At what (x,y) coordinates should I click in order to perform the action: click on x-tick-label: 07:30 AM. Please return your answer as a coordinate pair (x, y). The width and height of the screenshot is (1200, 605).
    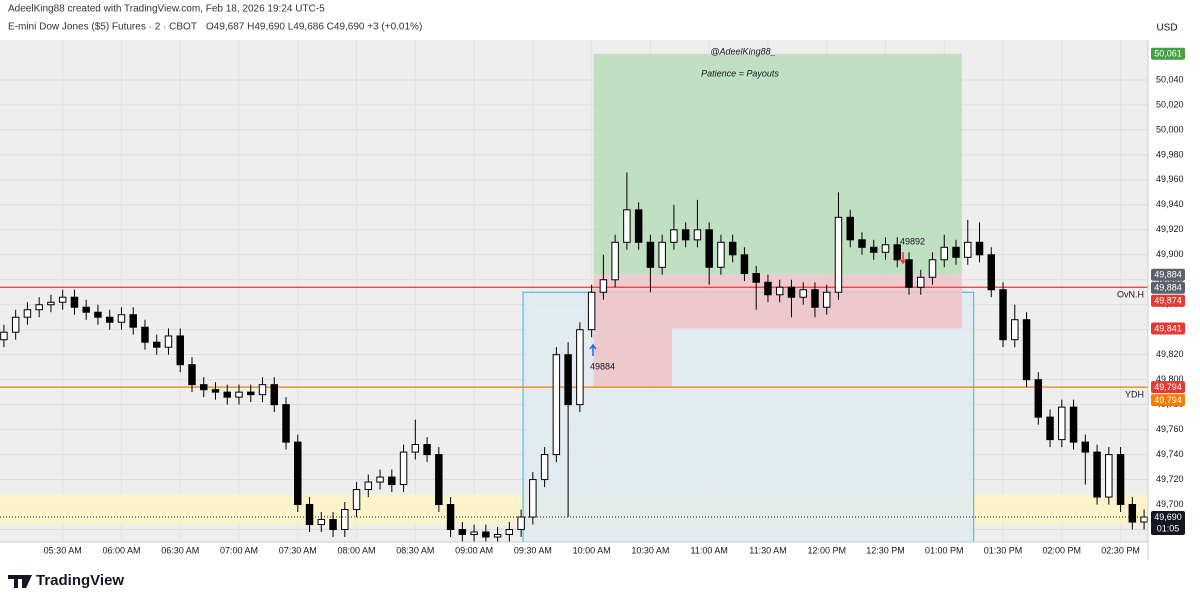
    Looking at the image, I should click on (298, 550).